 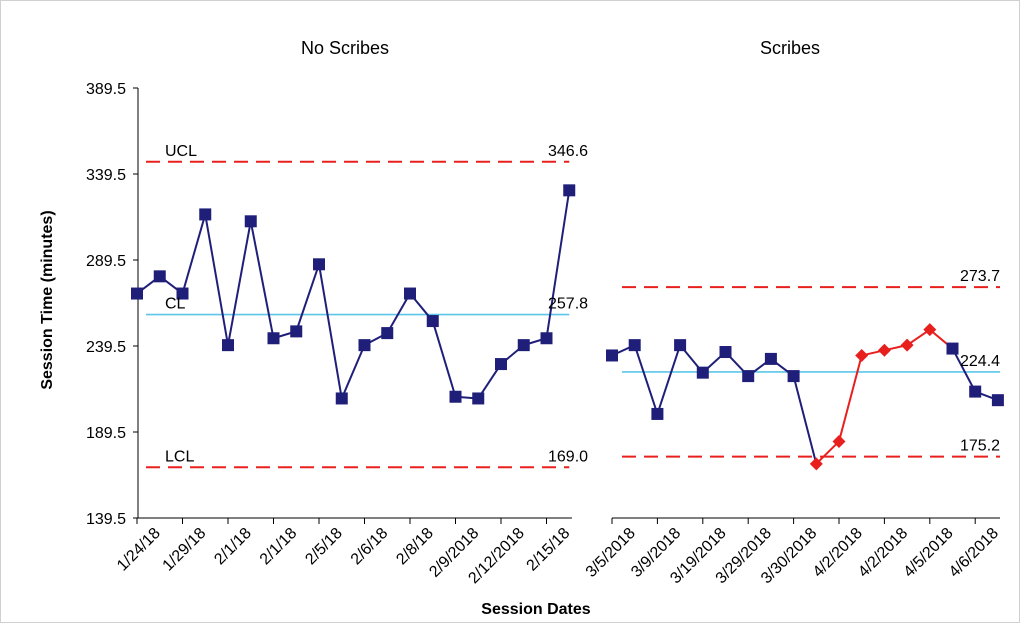 What do you see at coordinates (568, 304) in the screenshot?
I see `cl-value-label: 257.8` at bounding box center [568, 304].